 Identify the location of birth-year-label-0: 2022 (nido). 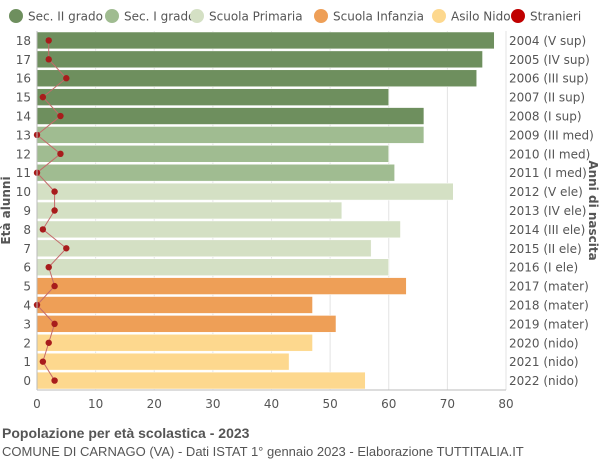
(544, 381).